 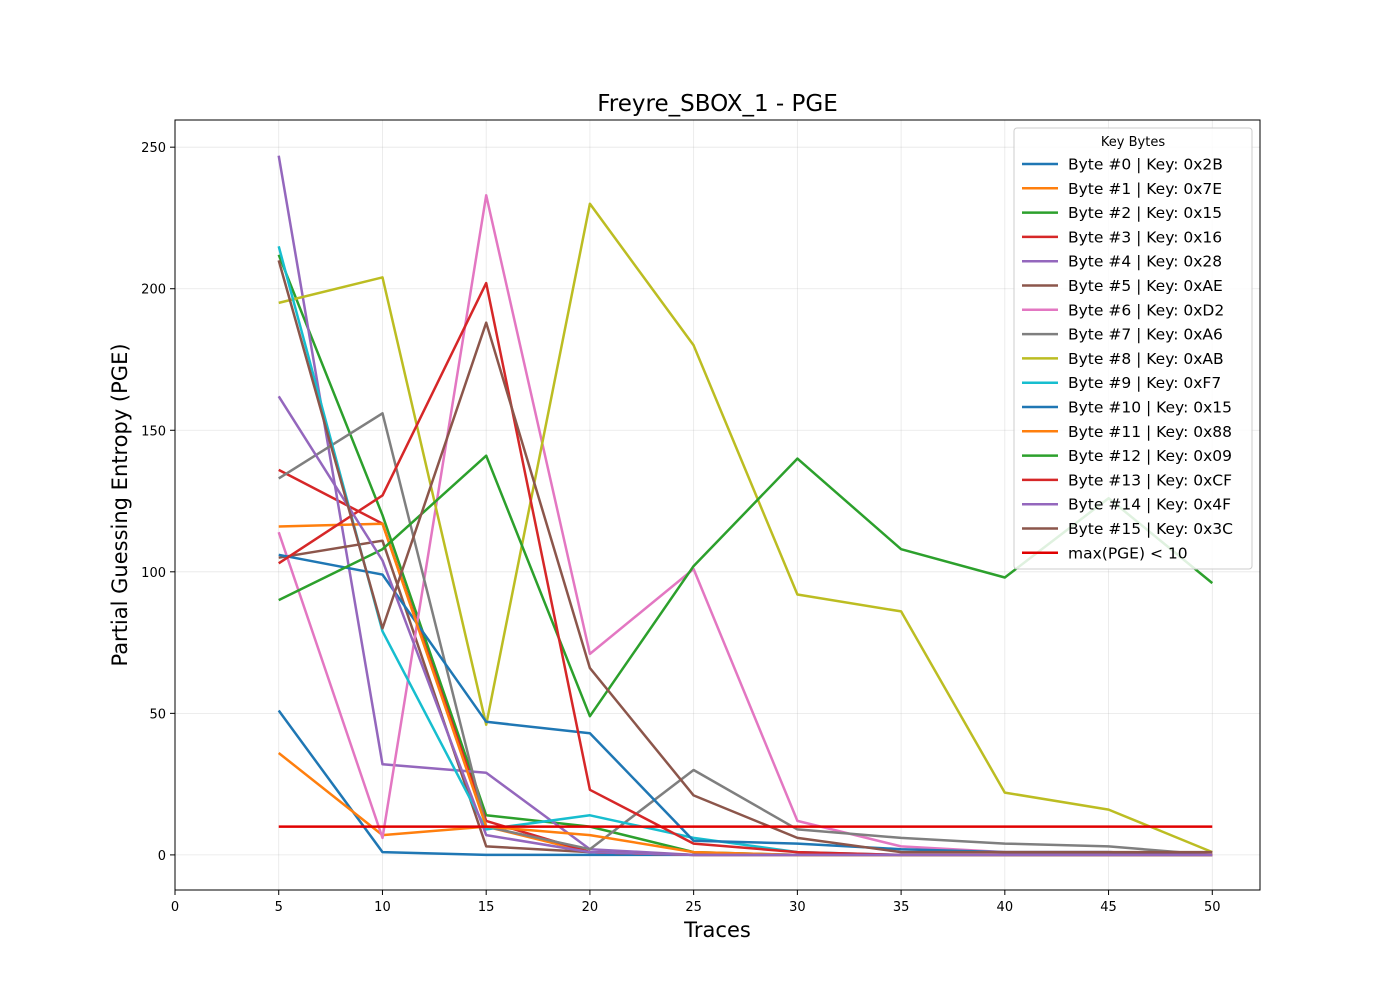 What do you see at coordinates (1145, 165) in the screenshot?
I see `legend-entry-byte-0: Byte #0 | Key: 0x2B` at bounding box center [1145, 165].